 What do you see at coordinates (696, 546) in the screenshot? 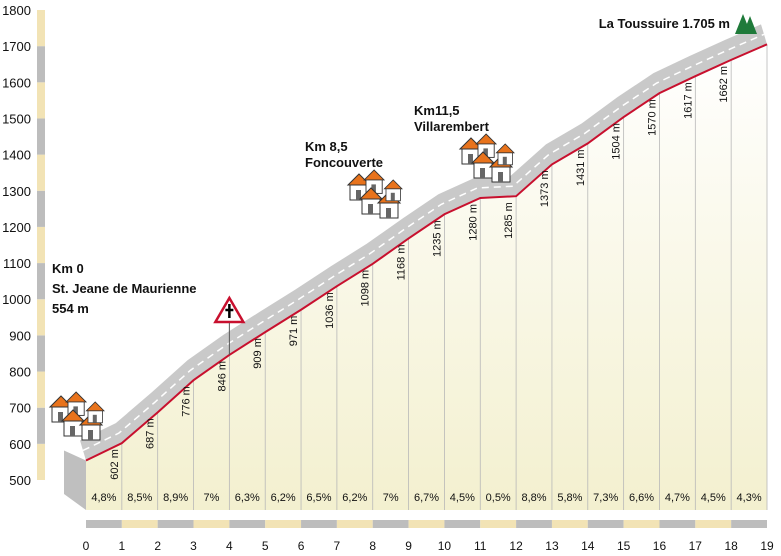
I see `x-tick-label: 17` at bounding box center [696, 546].